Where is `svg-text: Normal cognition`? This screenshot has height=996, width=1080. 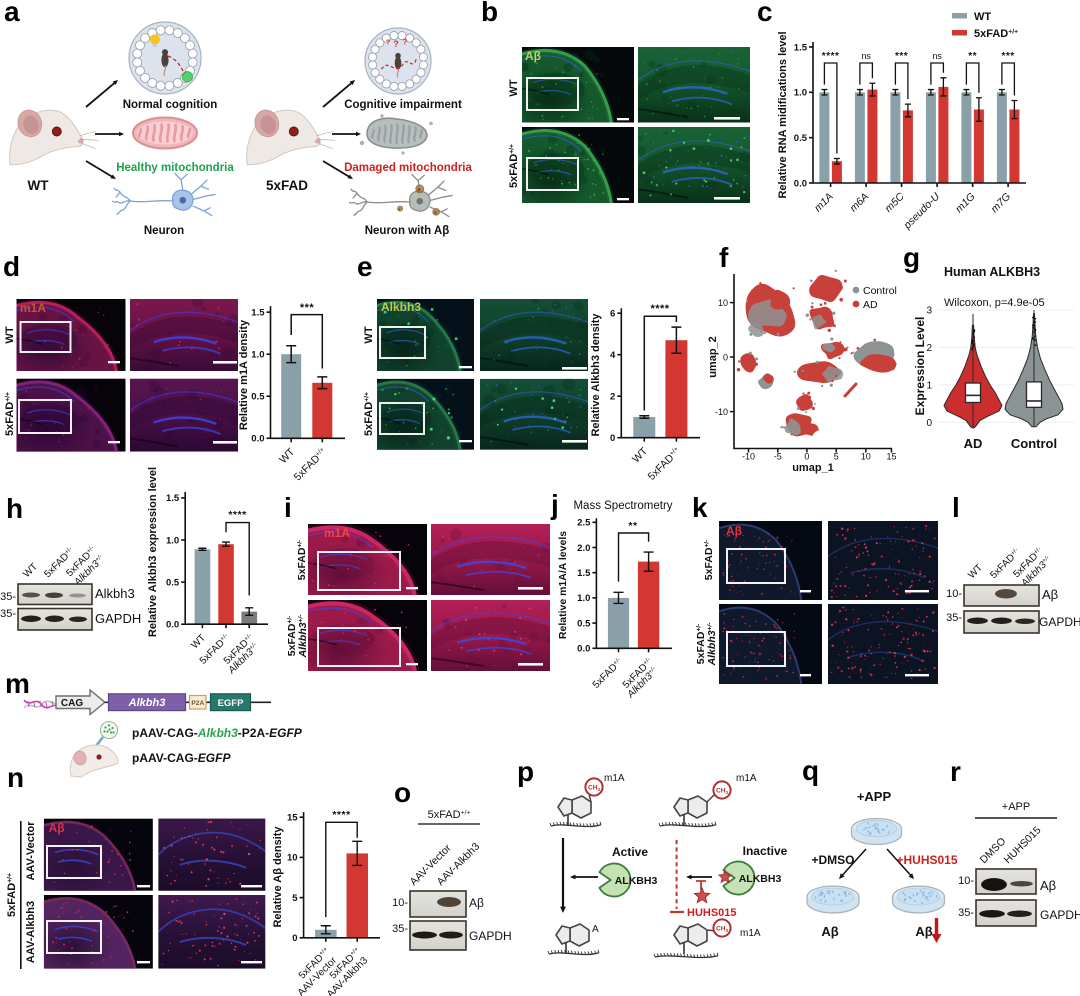
svg-text: Normal cognition is located at coordinates (170, 105).